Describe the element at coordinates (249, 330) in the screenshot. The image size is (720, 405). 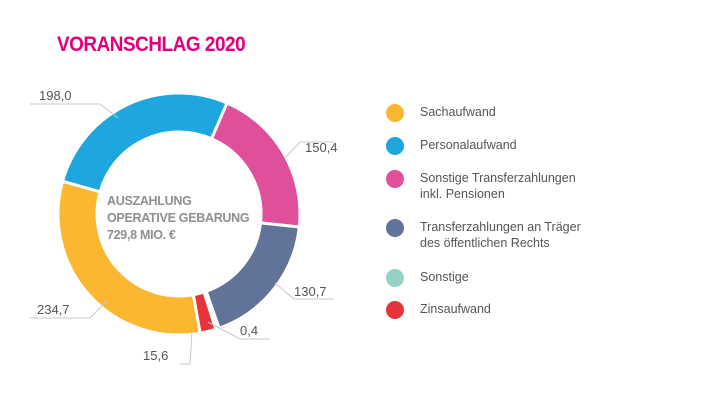
I see `data-label: 0,4` at that location.